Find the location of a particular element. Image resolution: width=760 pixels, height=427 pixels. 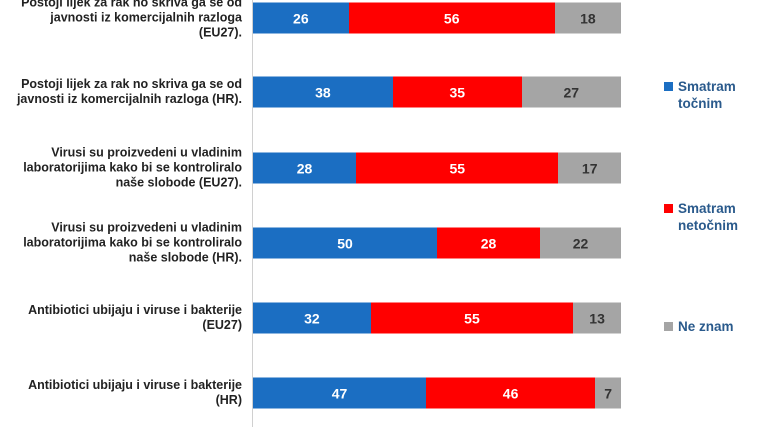

bar-segment: 50 is located at coordinates (345, 243).